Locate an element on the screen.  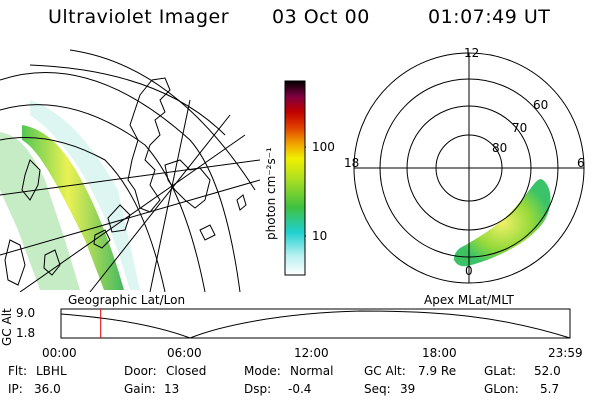
status-seq-label: Seq: is located at coordinates (377, 389).